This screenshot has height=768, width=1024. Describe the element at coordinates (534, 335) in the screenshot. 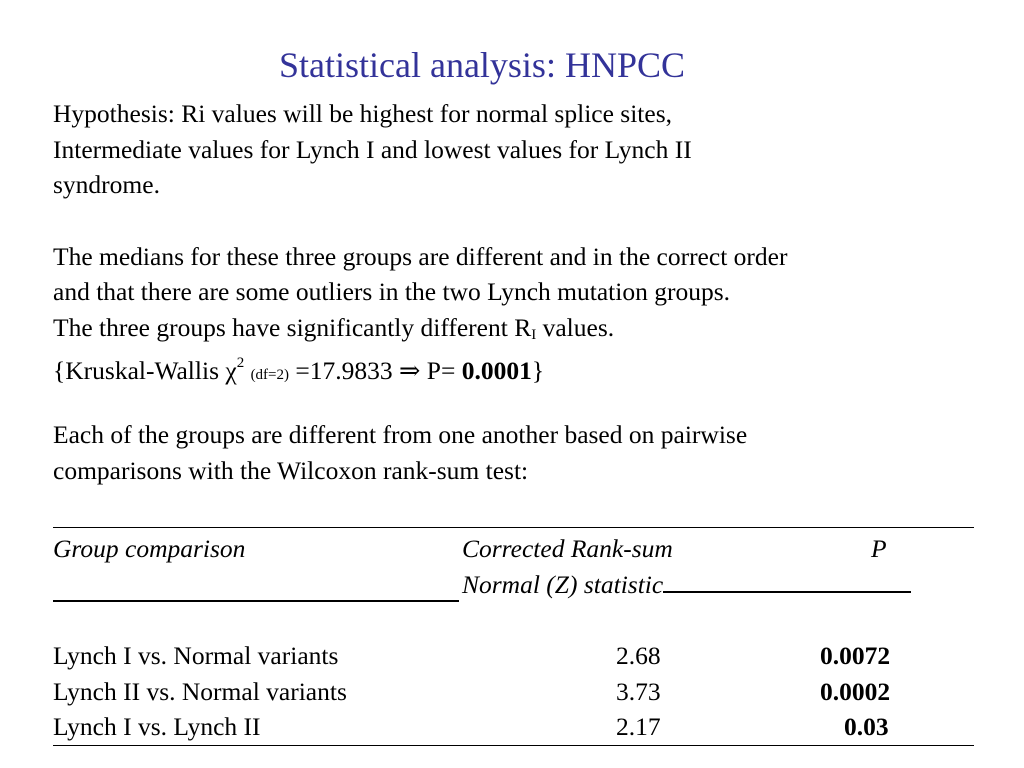

I see `ri-subscript: I` at that location.